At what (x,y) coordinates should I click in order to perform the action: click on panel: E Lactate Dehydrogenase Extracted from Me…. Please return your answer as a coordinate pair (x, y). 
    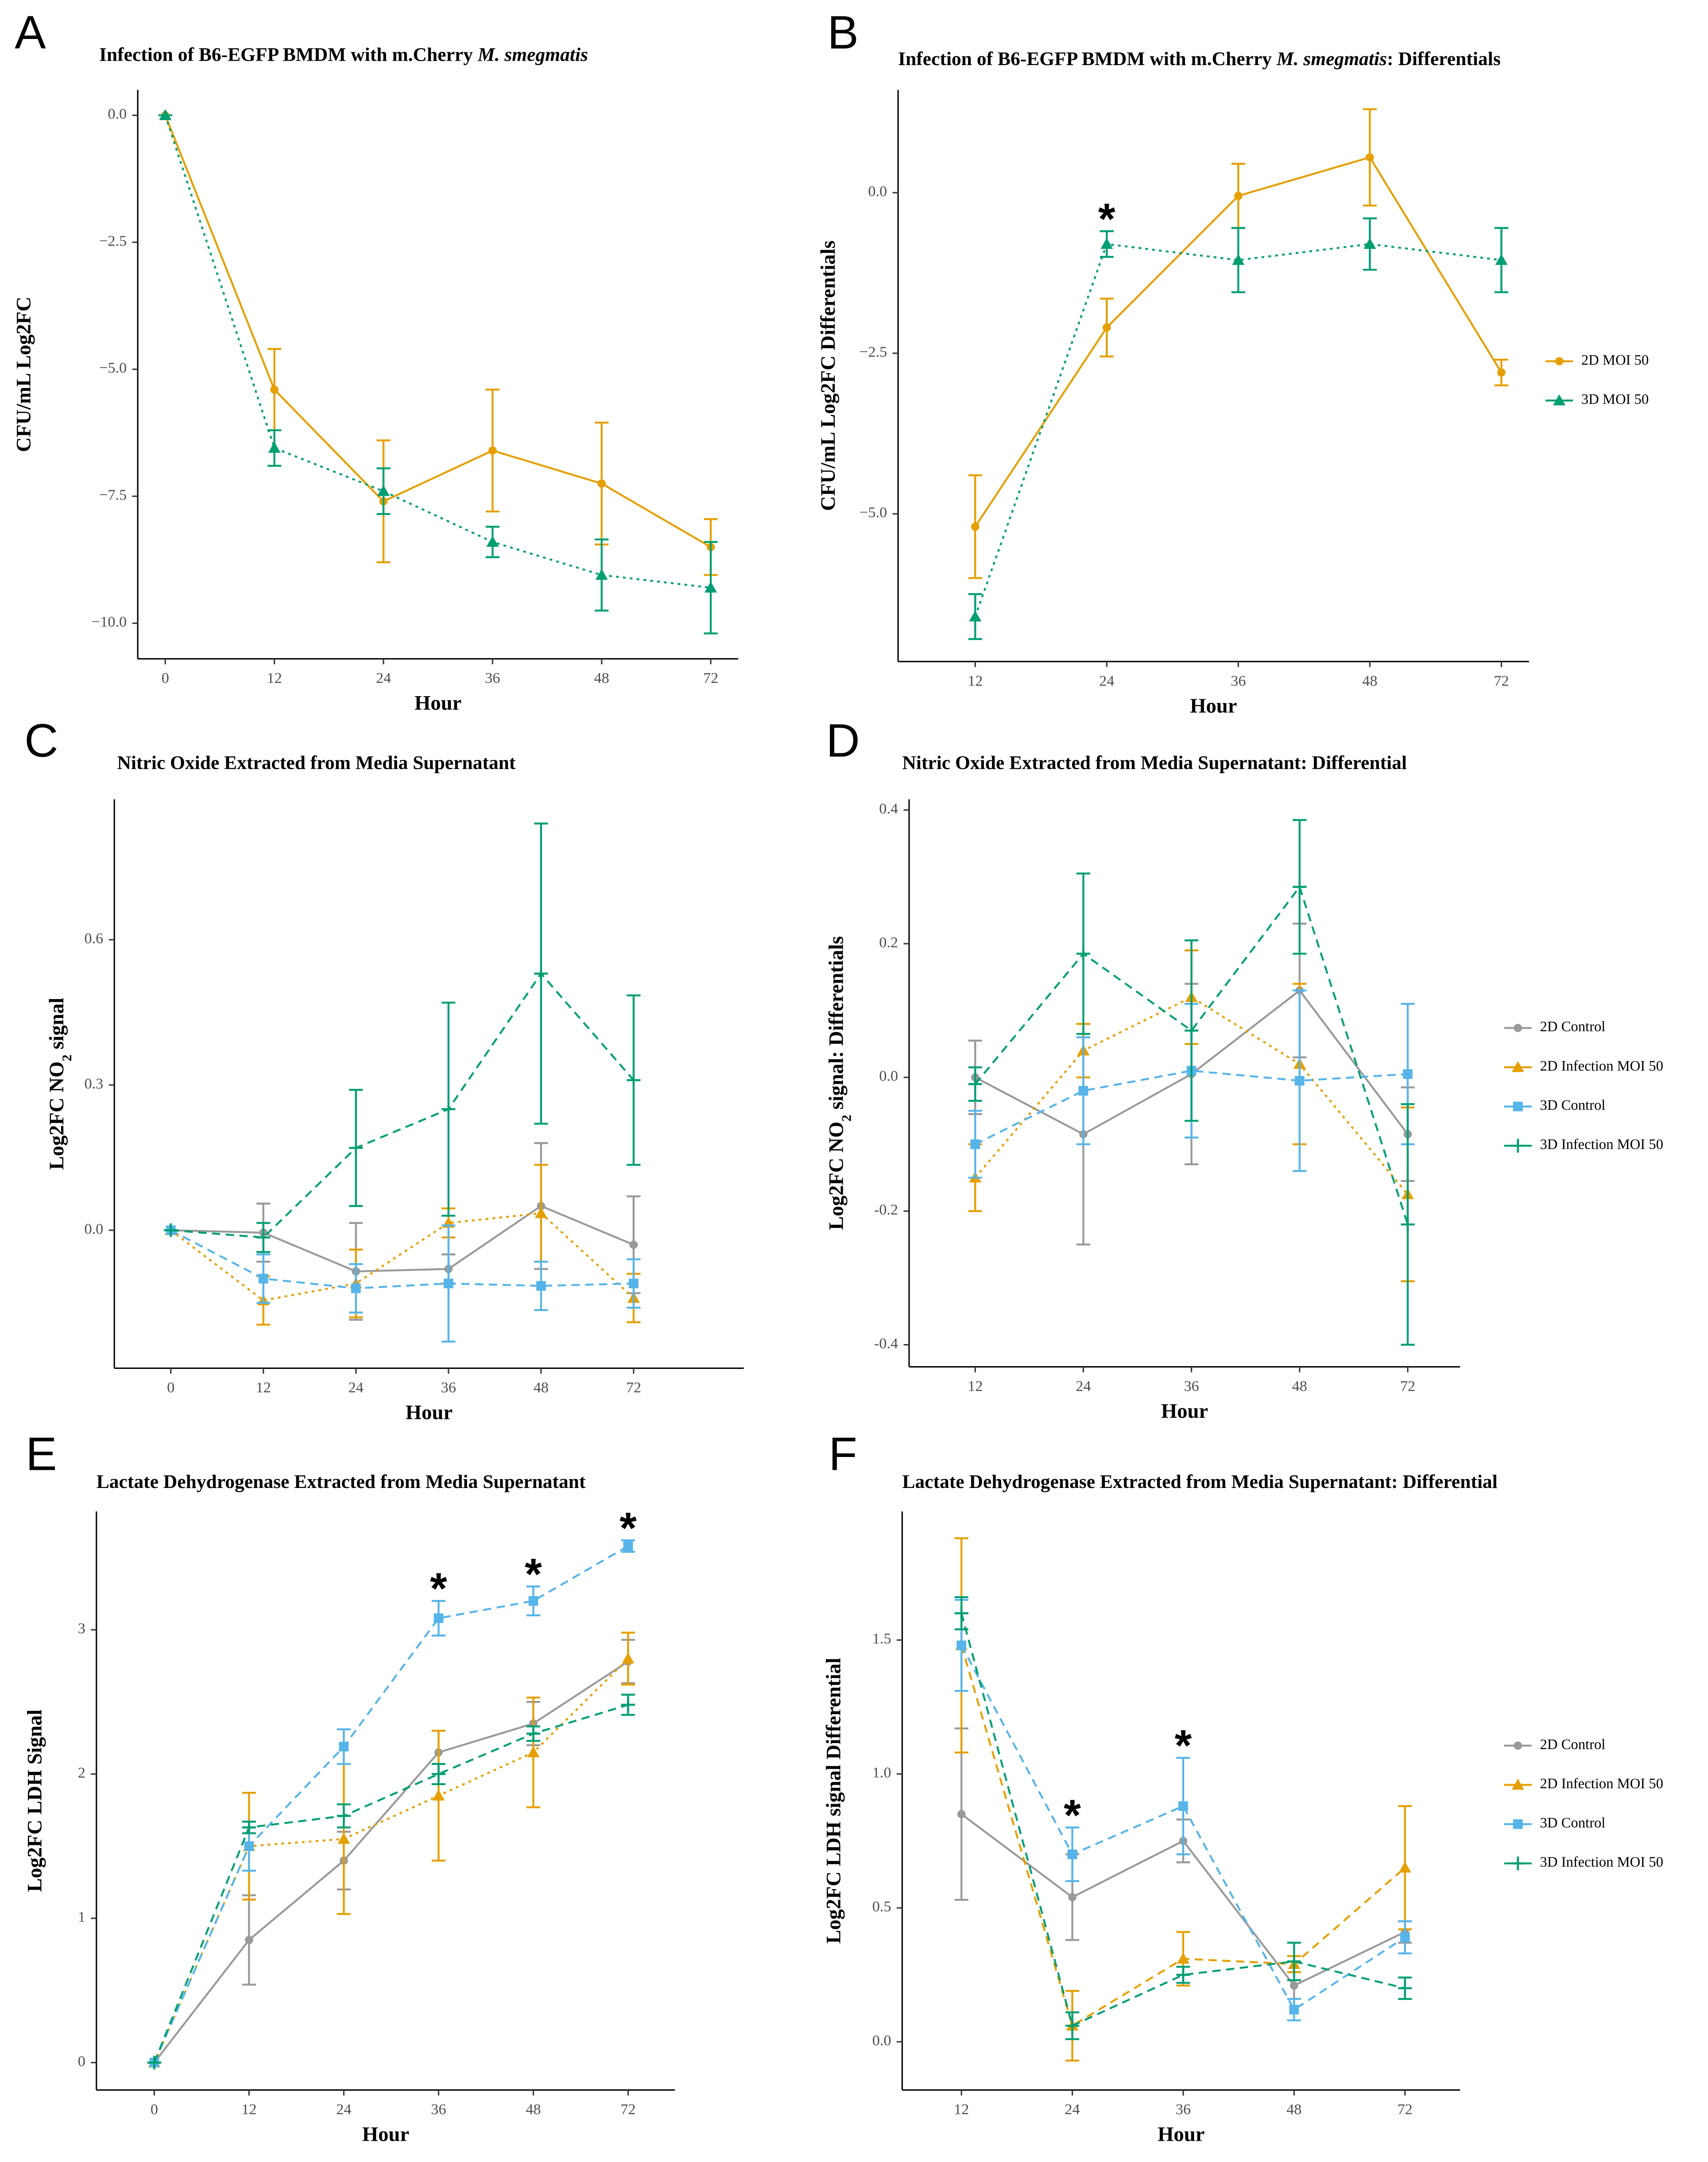
    Looking at the image, I should click on (349, 1787).